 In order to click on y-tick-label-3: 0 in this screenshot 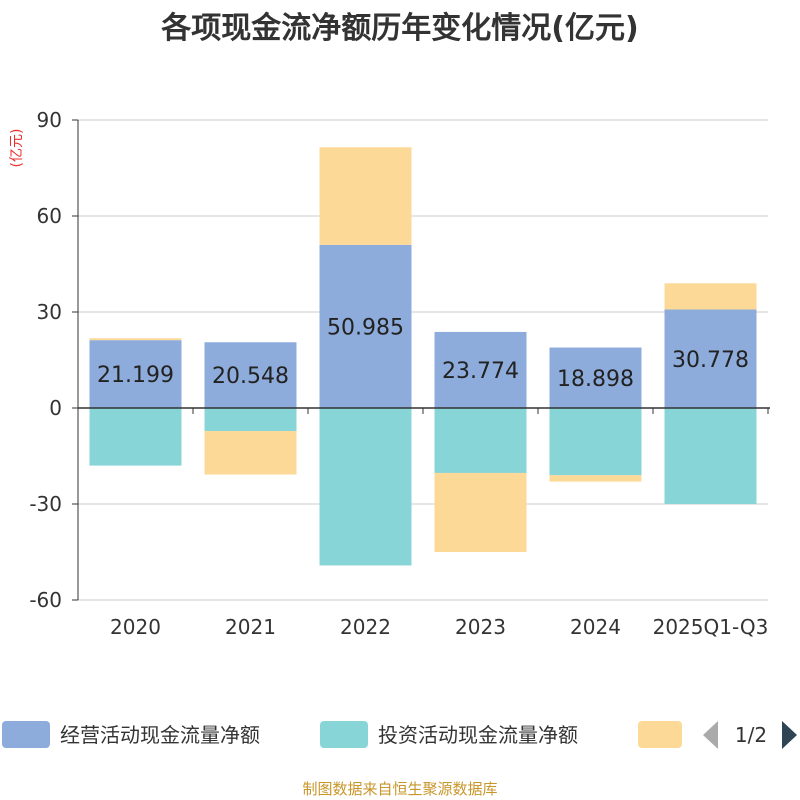, I will do `click(55, 408)`.